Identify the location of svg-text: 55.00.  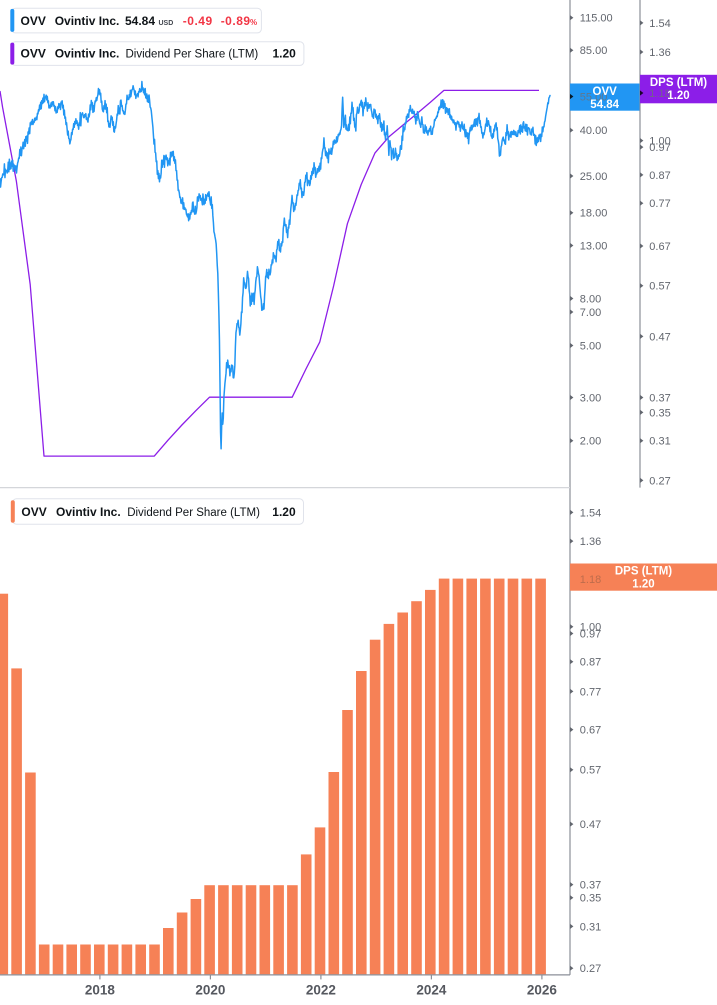
(594, 97).